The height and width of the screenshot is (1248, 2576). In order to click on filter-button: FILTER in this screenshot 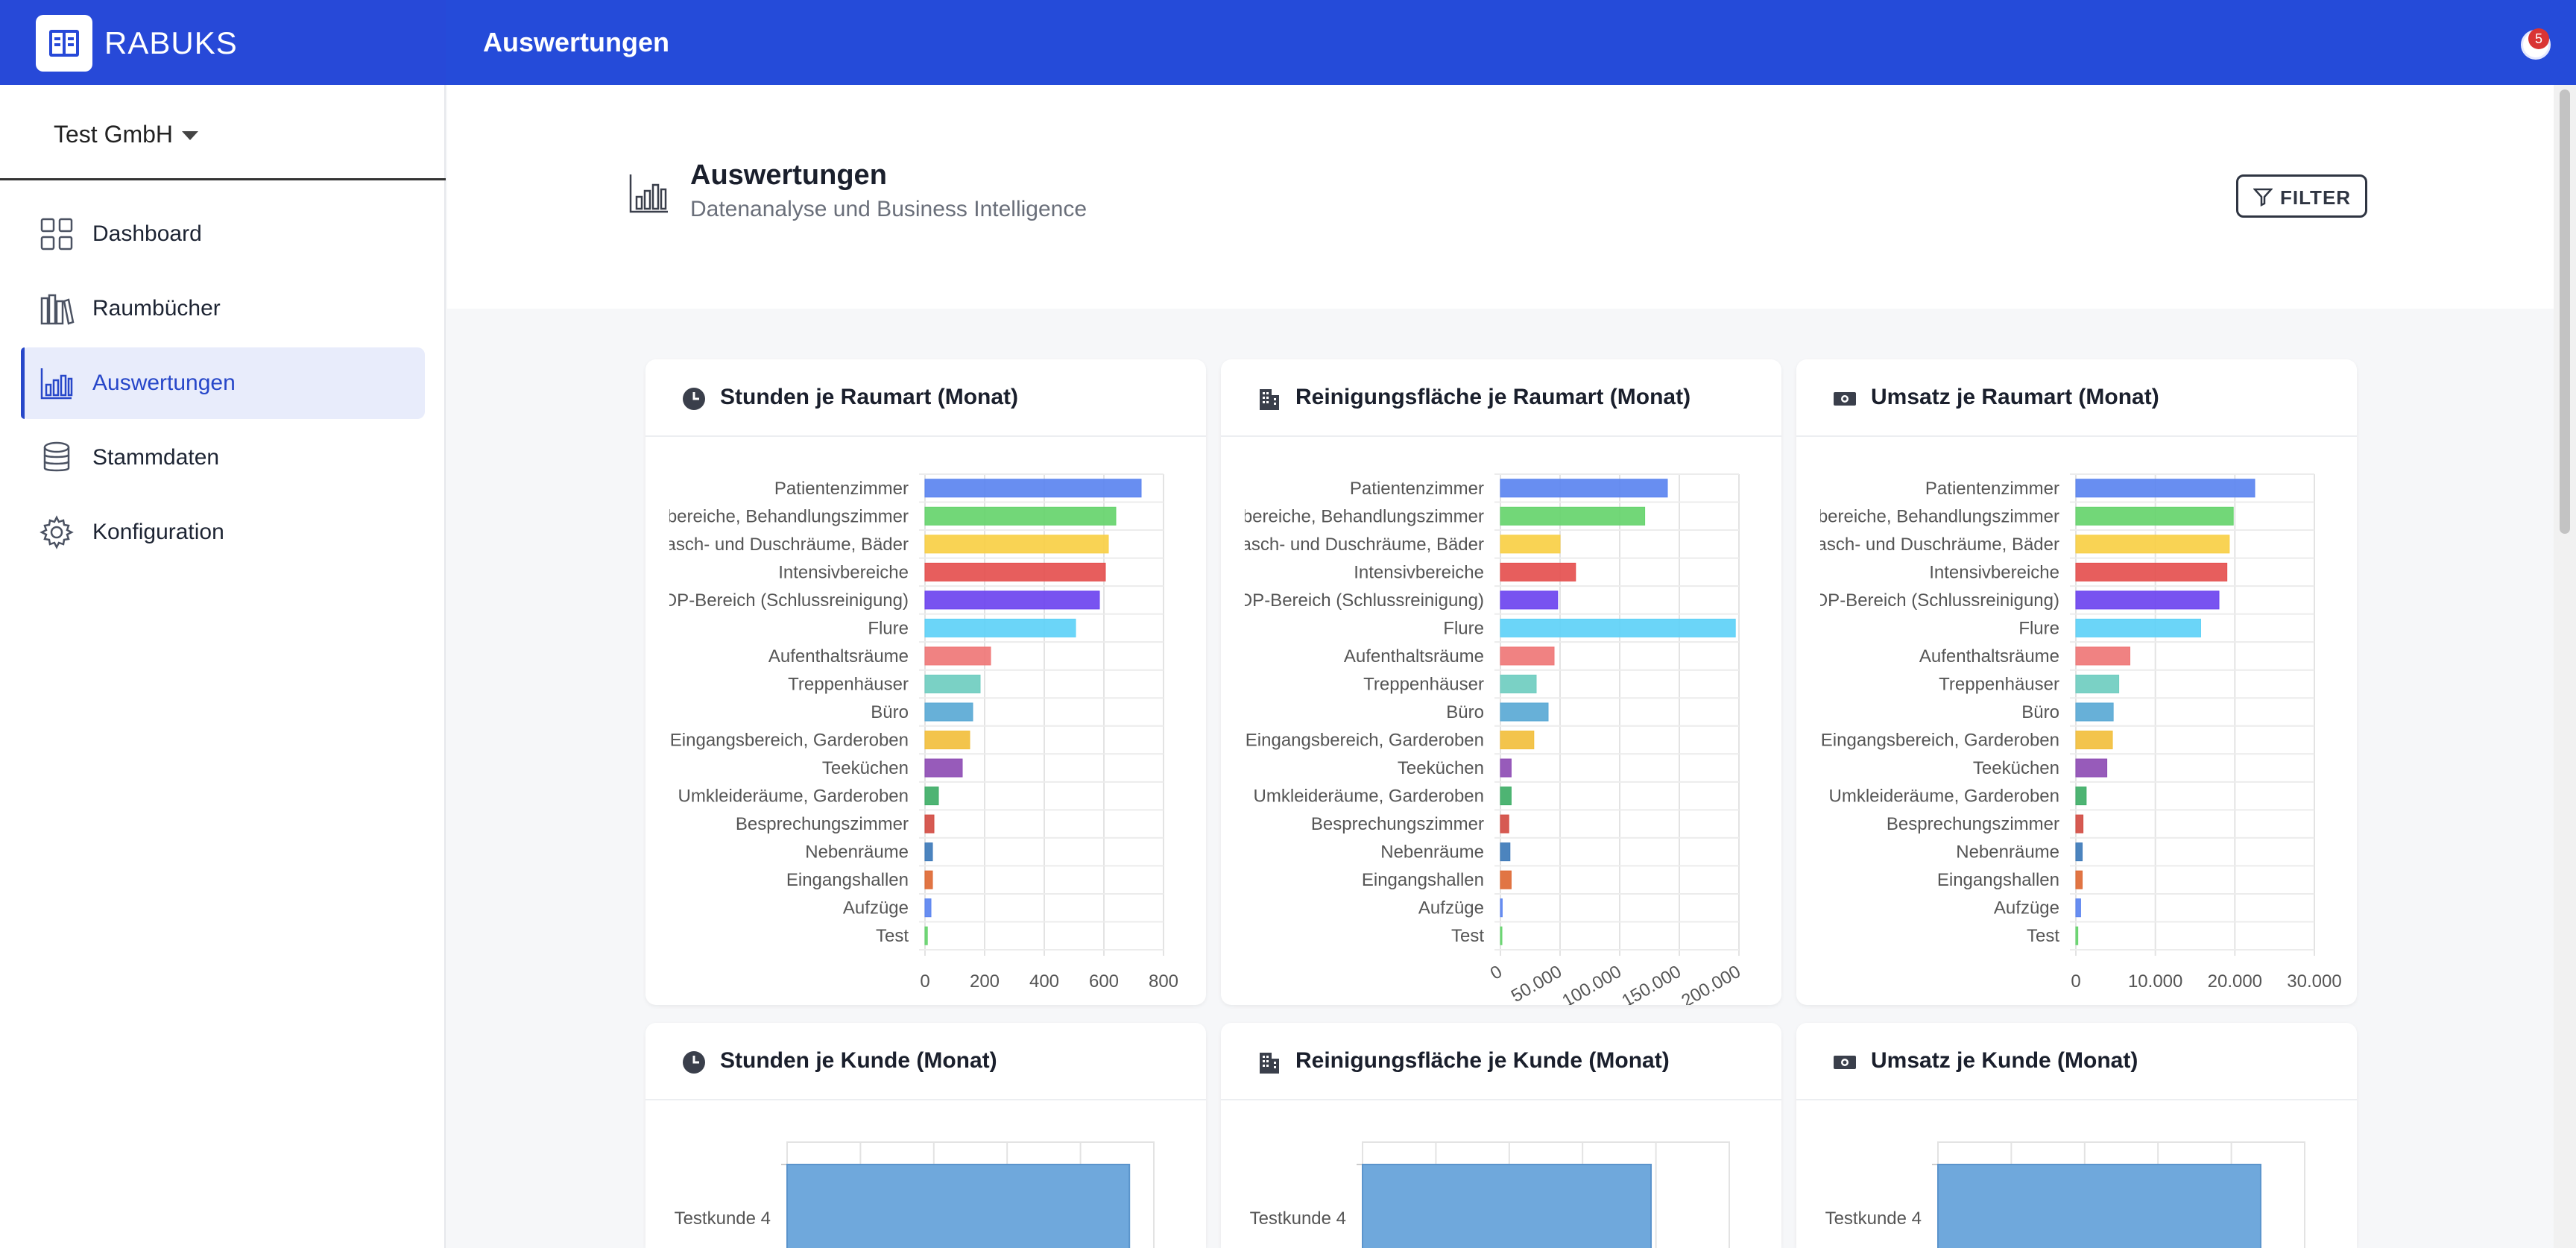, I will do `click(2301, 196)`.